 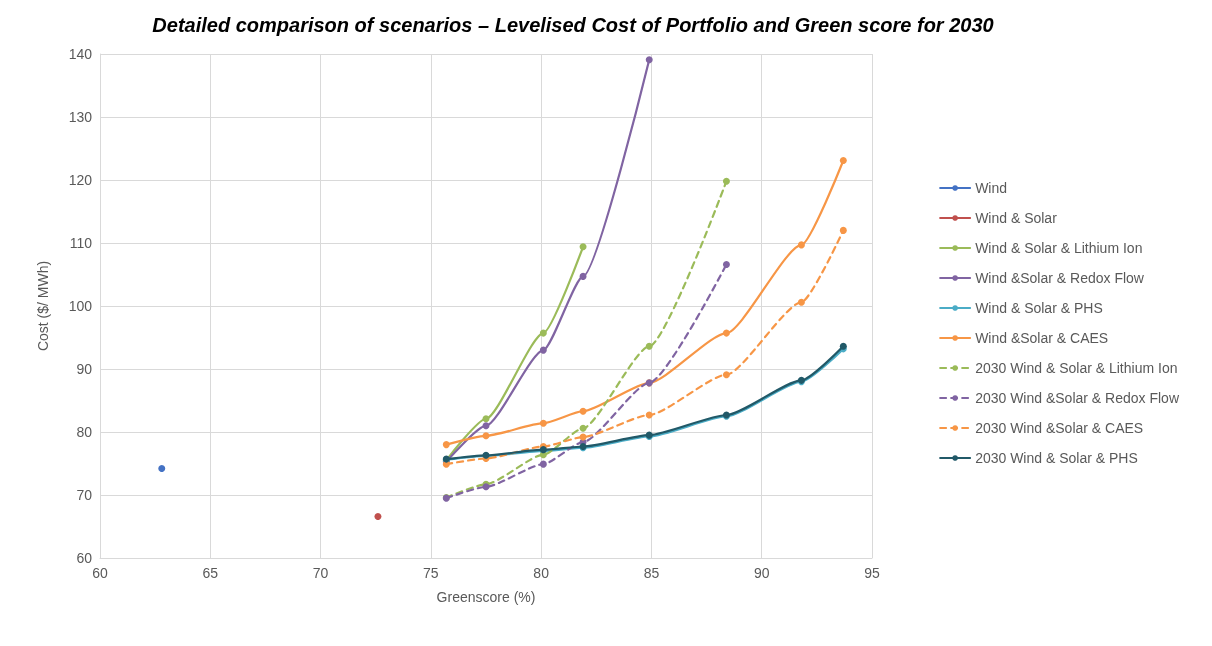 What do you see at coordinates (1056, 458) in the screenshot?
I see `legend-label: 2030 Wind & Solar & PHS` at bounding box center [1056, 458].